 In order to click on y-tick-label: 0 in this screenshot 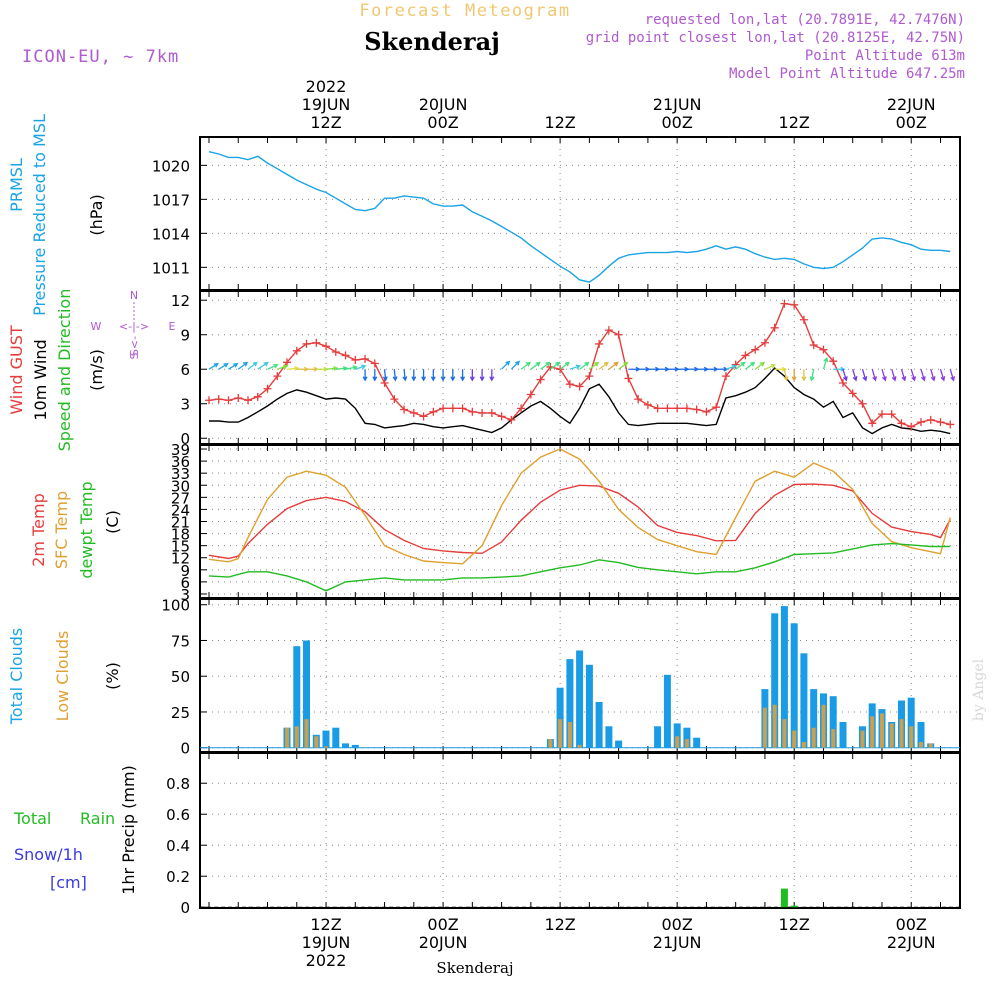, I will do `click(185, 439)`.